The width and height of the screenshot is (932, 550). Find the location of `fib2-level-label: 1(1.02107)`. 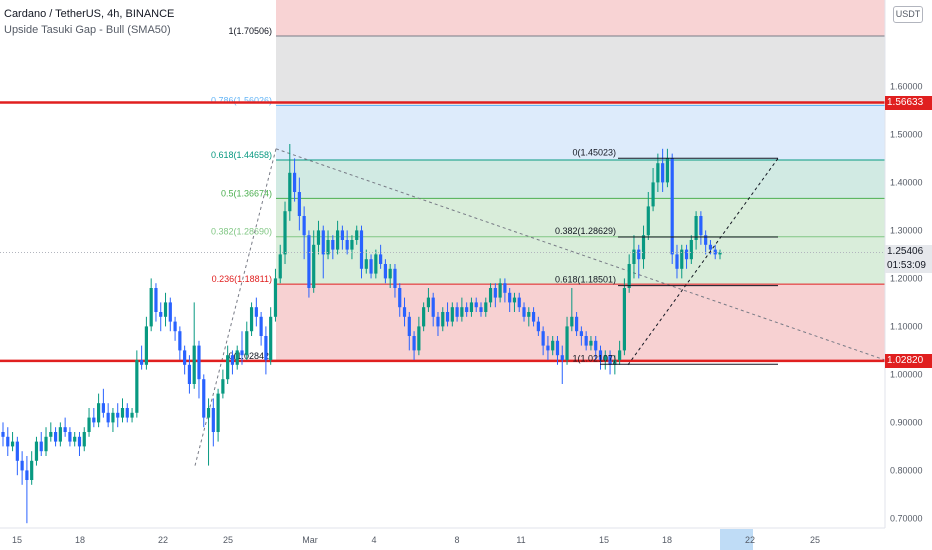

fib2-level-label: 1(1.02107) is located at coordinates (594, 358).